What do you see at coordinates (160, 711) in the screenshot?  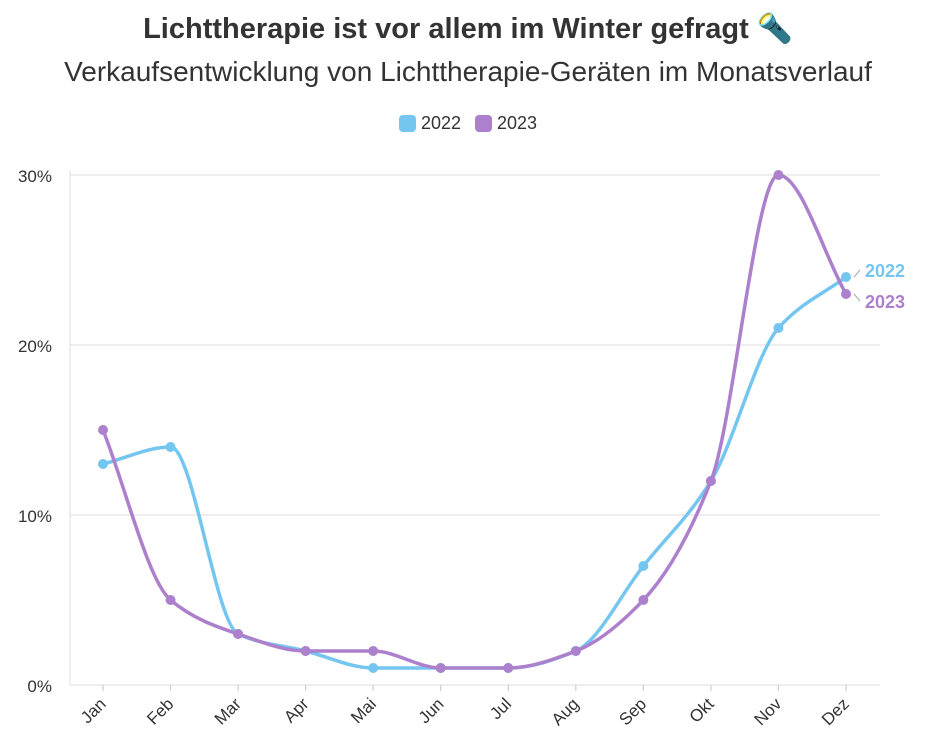 I see `x-tick-label: Feb` at bounding box center [160, 711].